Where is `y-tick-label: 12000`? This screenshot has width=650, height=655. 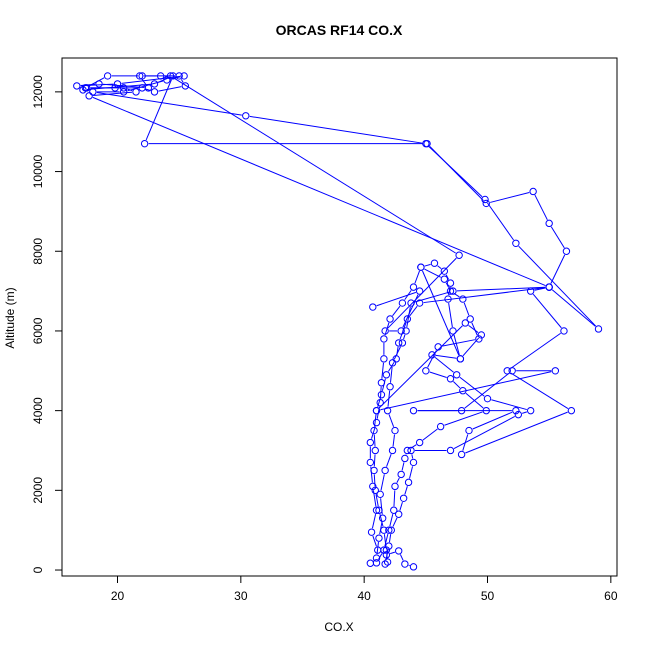 y-tick-label: 12000 is located at coordinates (38, 92).